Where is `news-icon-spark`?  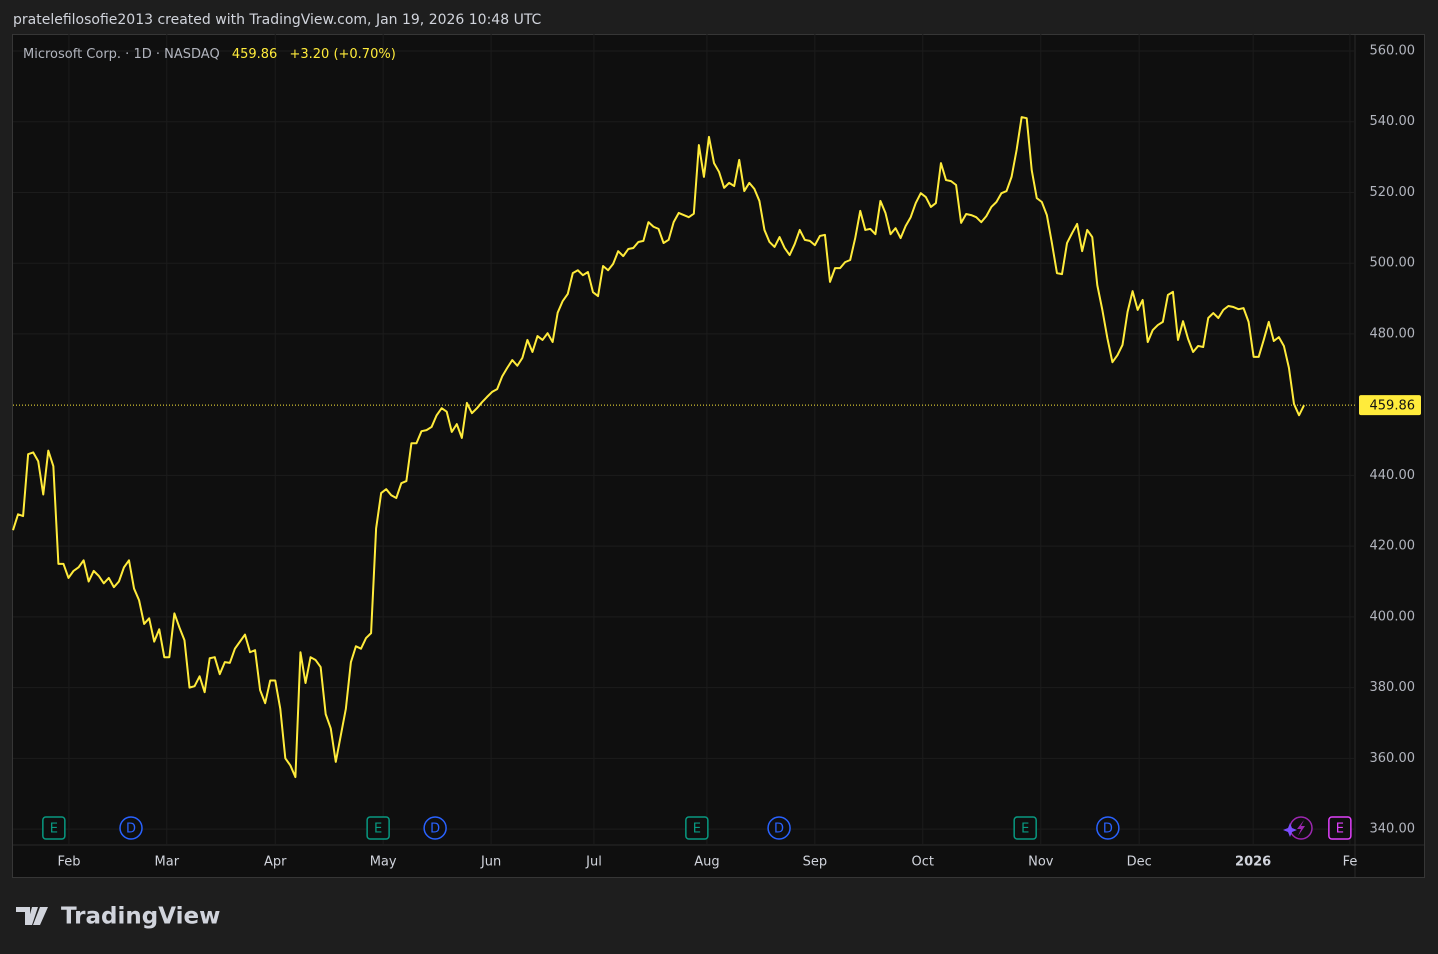 news-icon-spark is located at coordinates (1290, 830).